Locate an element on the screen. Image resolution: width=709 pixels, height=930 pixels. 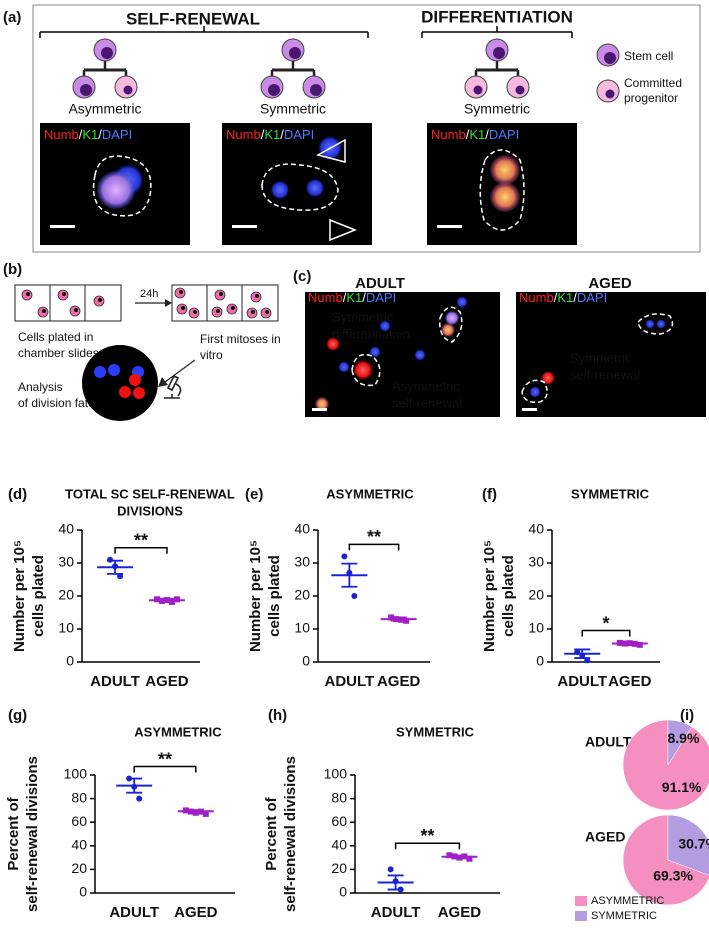
label: Percent of is located at coordinates (271, 833).